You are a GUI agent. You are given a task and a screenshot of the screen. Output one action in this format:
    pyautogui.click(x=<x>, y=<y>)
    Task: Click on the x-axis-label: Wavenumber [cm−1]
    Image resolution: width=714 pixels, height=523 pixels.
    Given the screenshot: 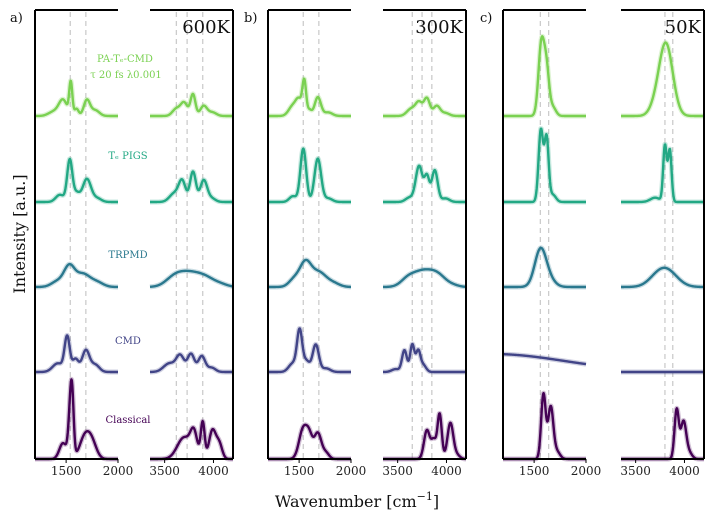 What is the action you would take?
    pyautogui.click(x=357, y=500)
    